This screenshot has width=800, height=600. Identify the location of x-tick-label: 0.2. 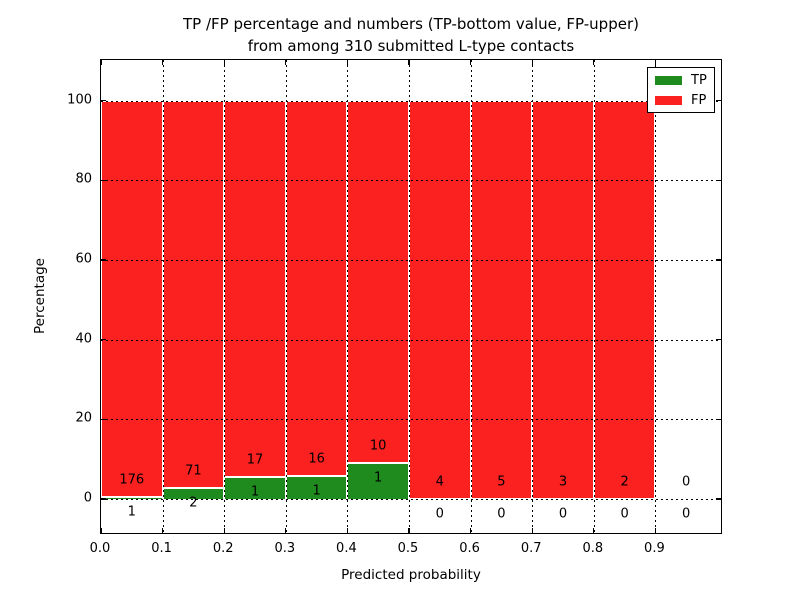
(223, 548).